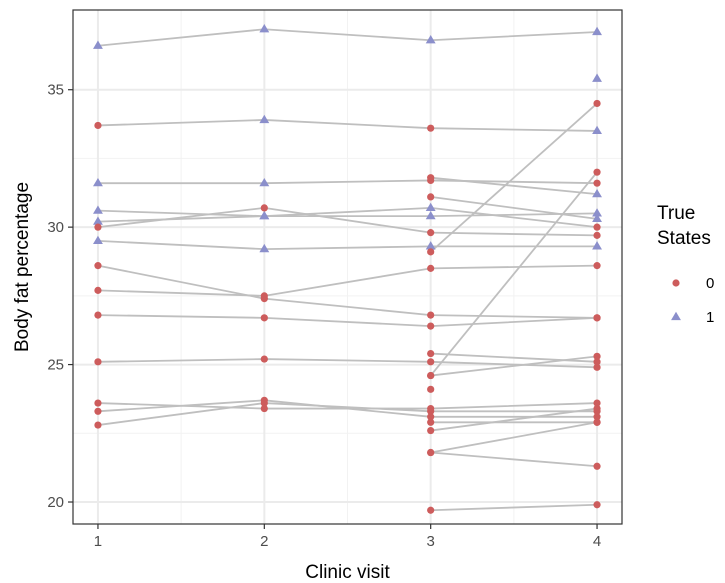 This screenshot has width=725, height=583. Describe the element at coordinates (347, 572) in the screenshot. I see `x-axis-title: Clinic visit` at that location.